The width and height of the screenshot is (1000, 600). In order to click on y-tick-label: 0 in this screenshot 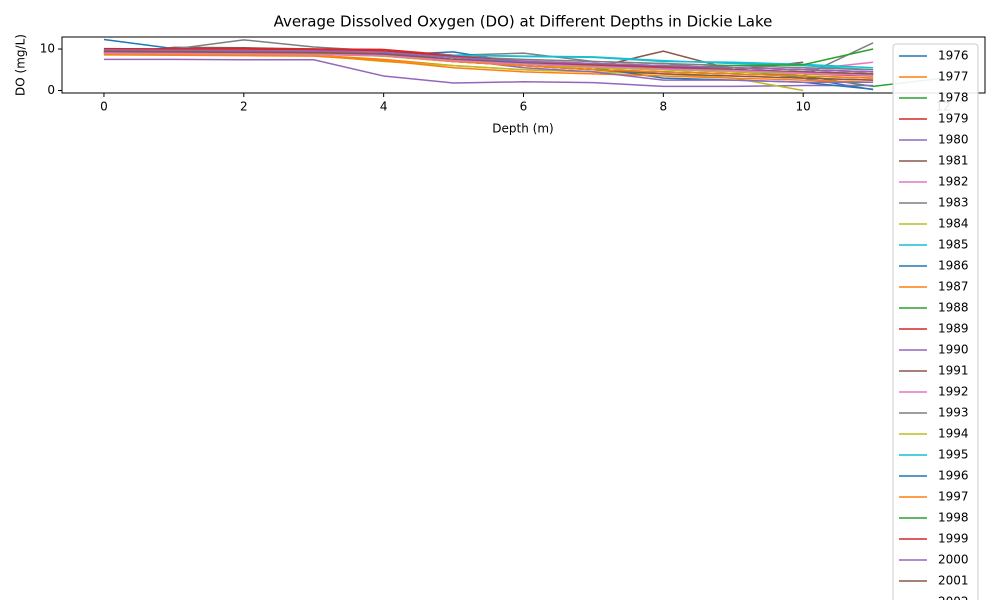, I will do `click(51, 90)`.